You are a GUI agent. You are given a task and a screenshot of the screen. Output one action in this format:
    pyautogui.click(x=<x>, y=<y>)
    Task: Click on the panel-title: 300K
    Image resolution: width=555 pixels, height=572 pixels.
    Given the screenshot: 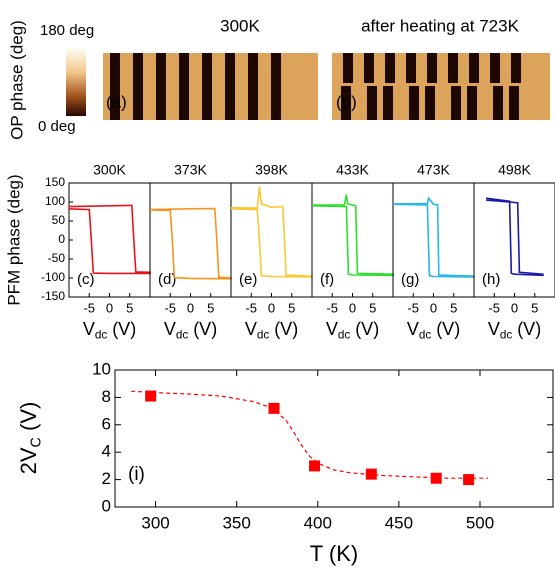 What is the action you would take?
    pyautogui.click(x=109, y=170)
    